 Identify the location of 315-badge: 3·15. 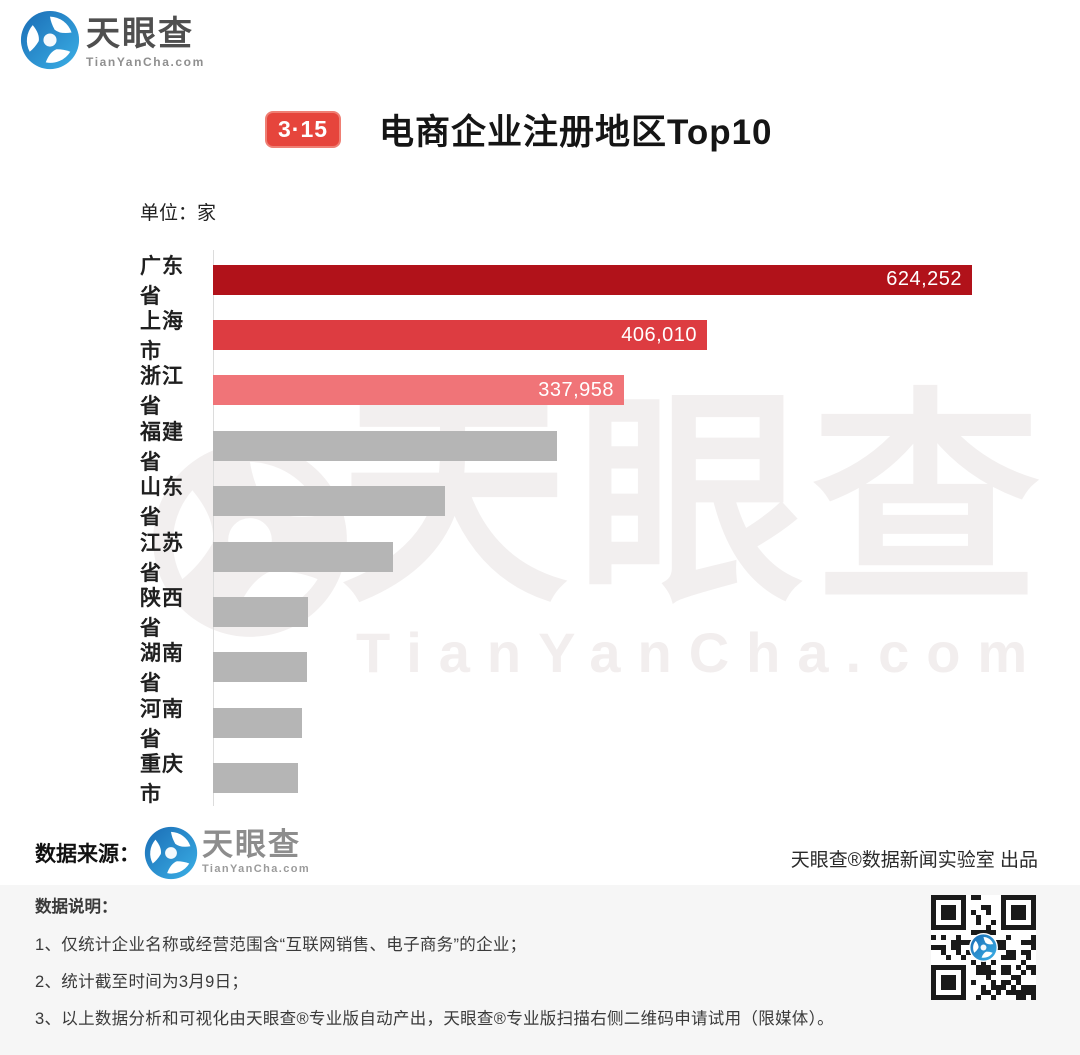
(303, 129).